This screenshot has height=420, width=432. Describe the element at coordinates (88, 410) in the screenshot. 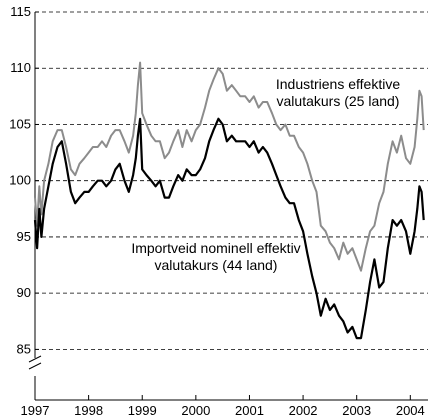

I see `x-tick-label: 1998` at that location.